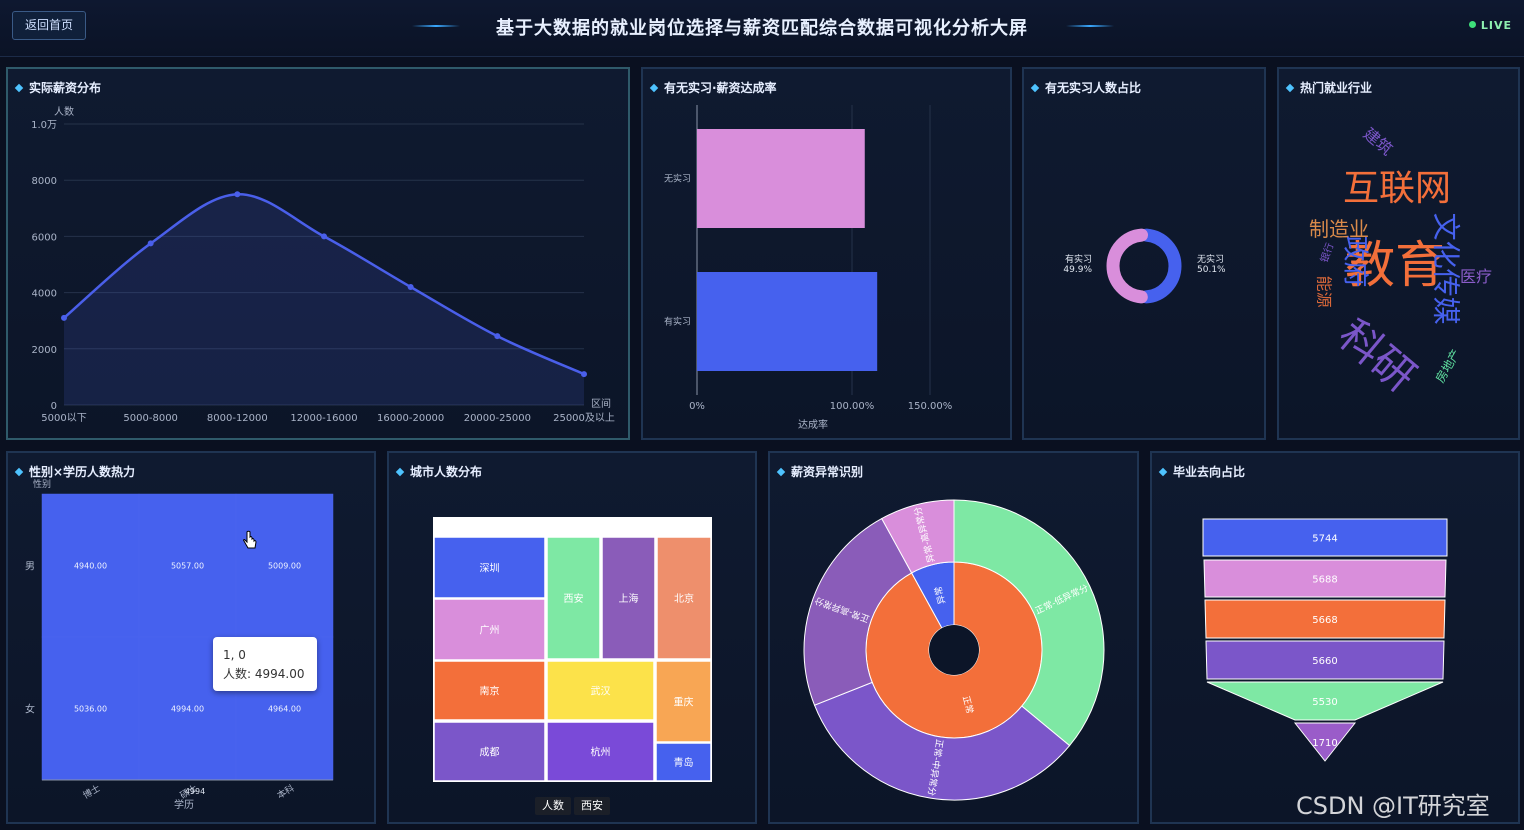 The image size is (1524, 830). I want to click on heatmap-value: 5057.00, so click(187, 566).